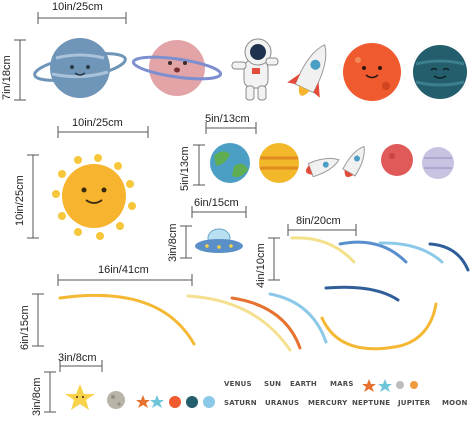 This screenshot has width=473, height=422. What do you see at coordinates (380, 254) in the screenshot?
I see `rings-right` at bounding box center [380, 254].